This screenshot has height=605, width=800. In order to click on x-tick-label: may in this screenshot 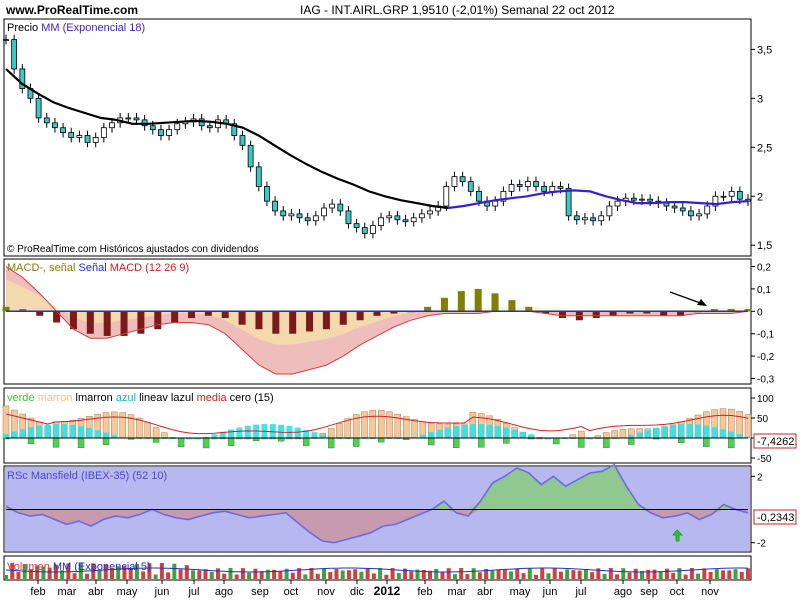, I will do `click(127, 592)`.